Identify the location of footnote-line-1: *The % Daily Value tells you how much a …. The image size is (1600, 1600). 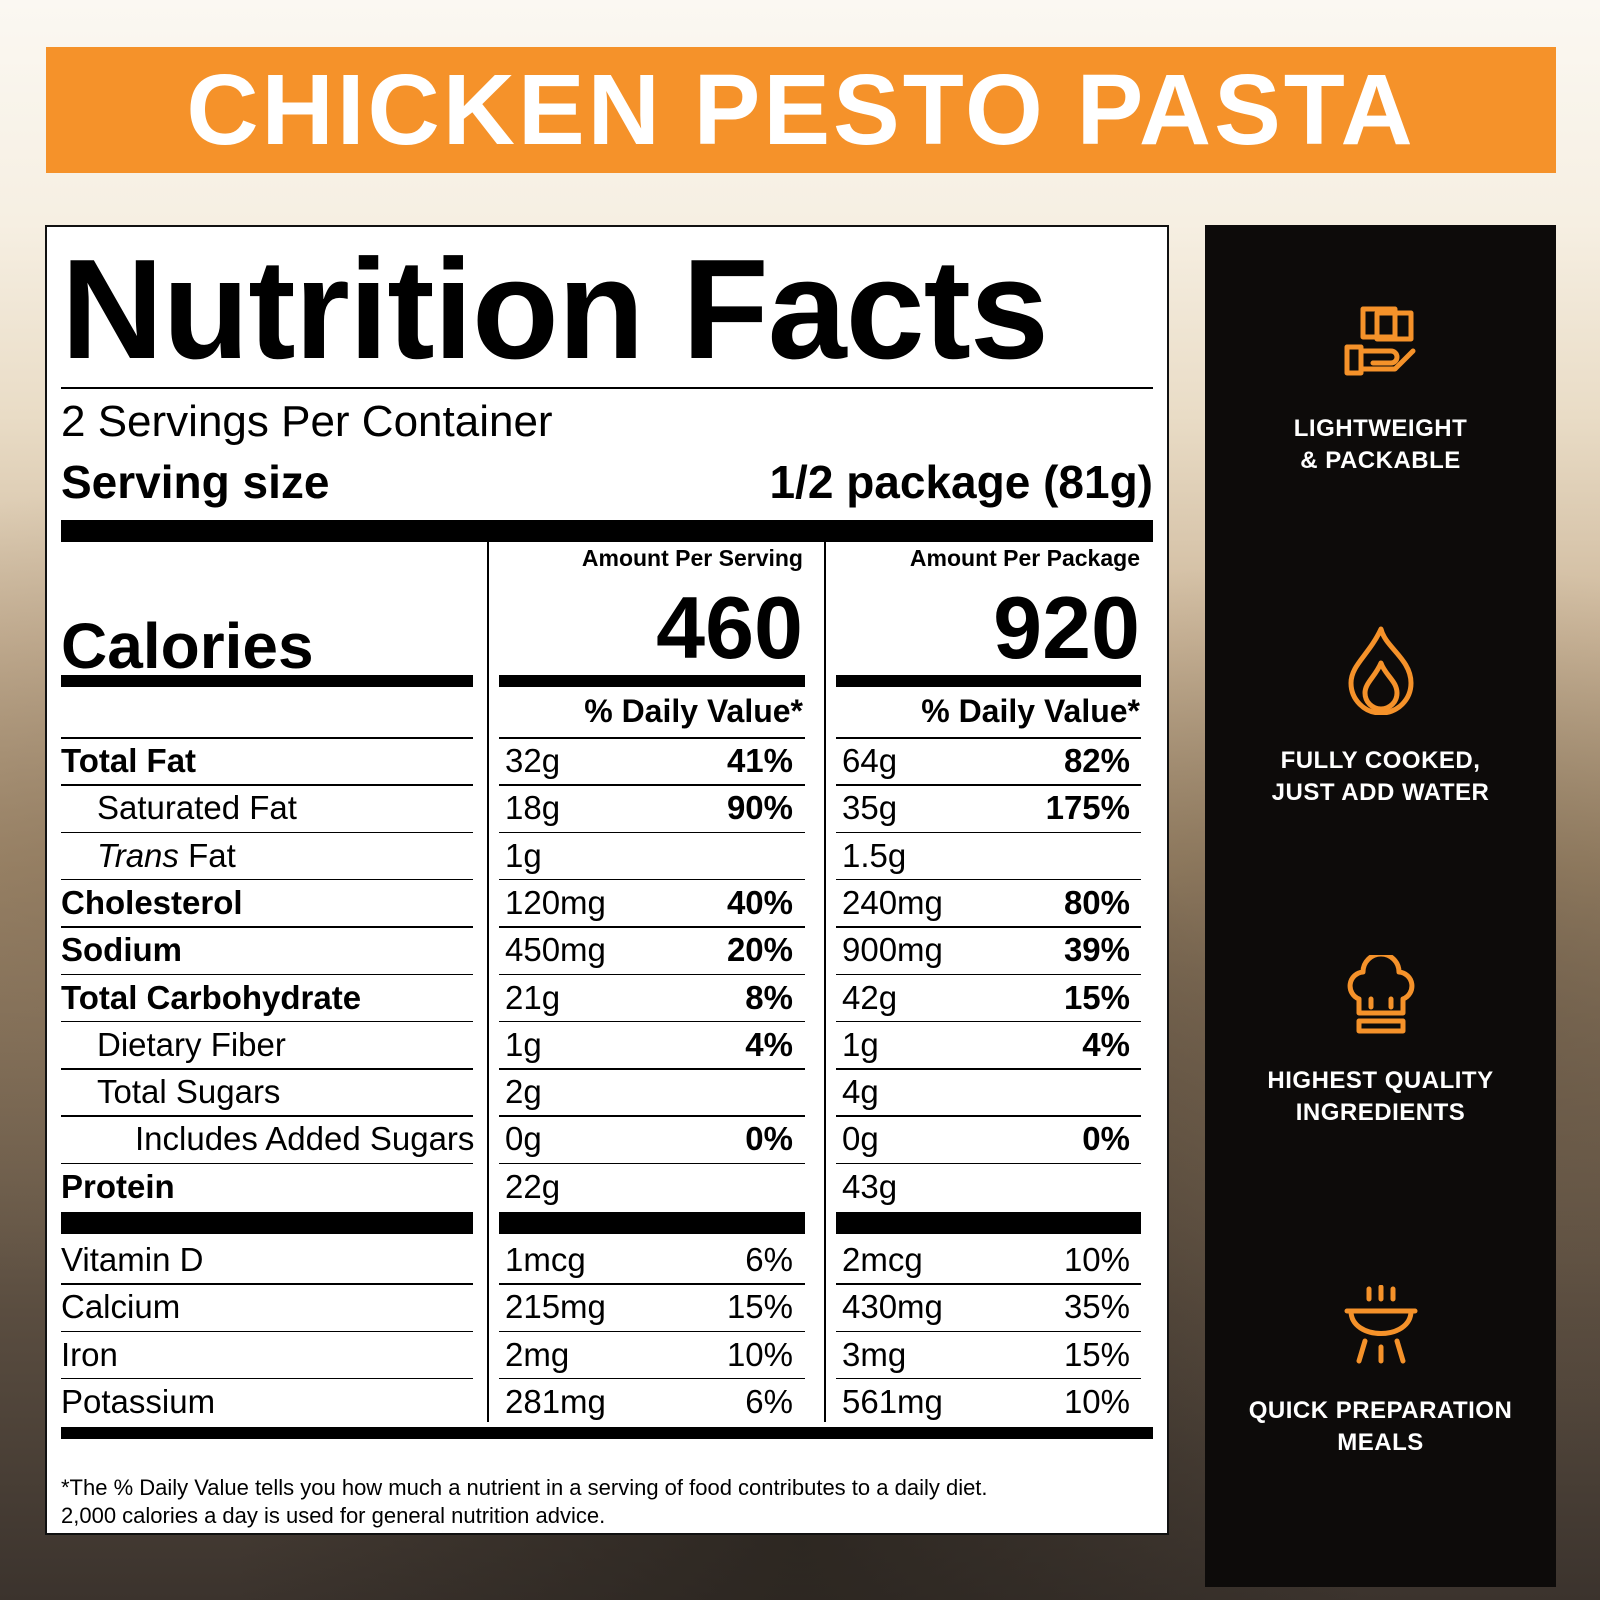
(524, 1487).